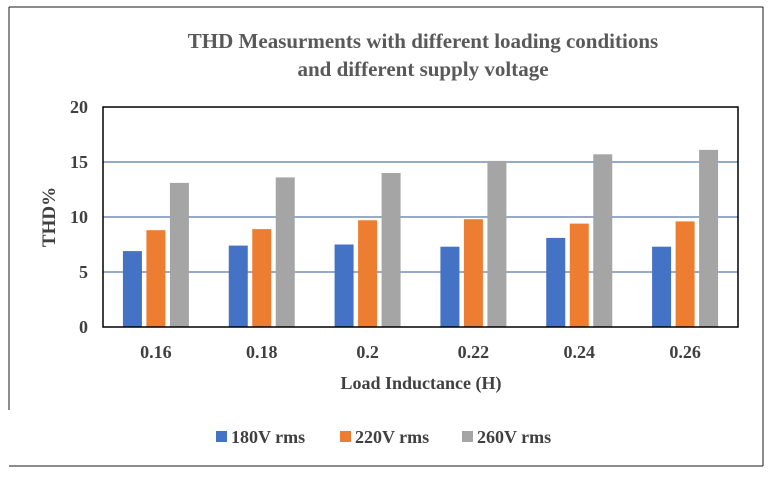 The width and height of the screenshot is (770, 481). I want to click on y-tick-labels: 0 5 10 15 20, so click(79, 217).